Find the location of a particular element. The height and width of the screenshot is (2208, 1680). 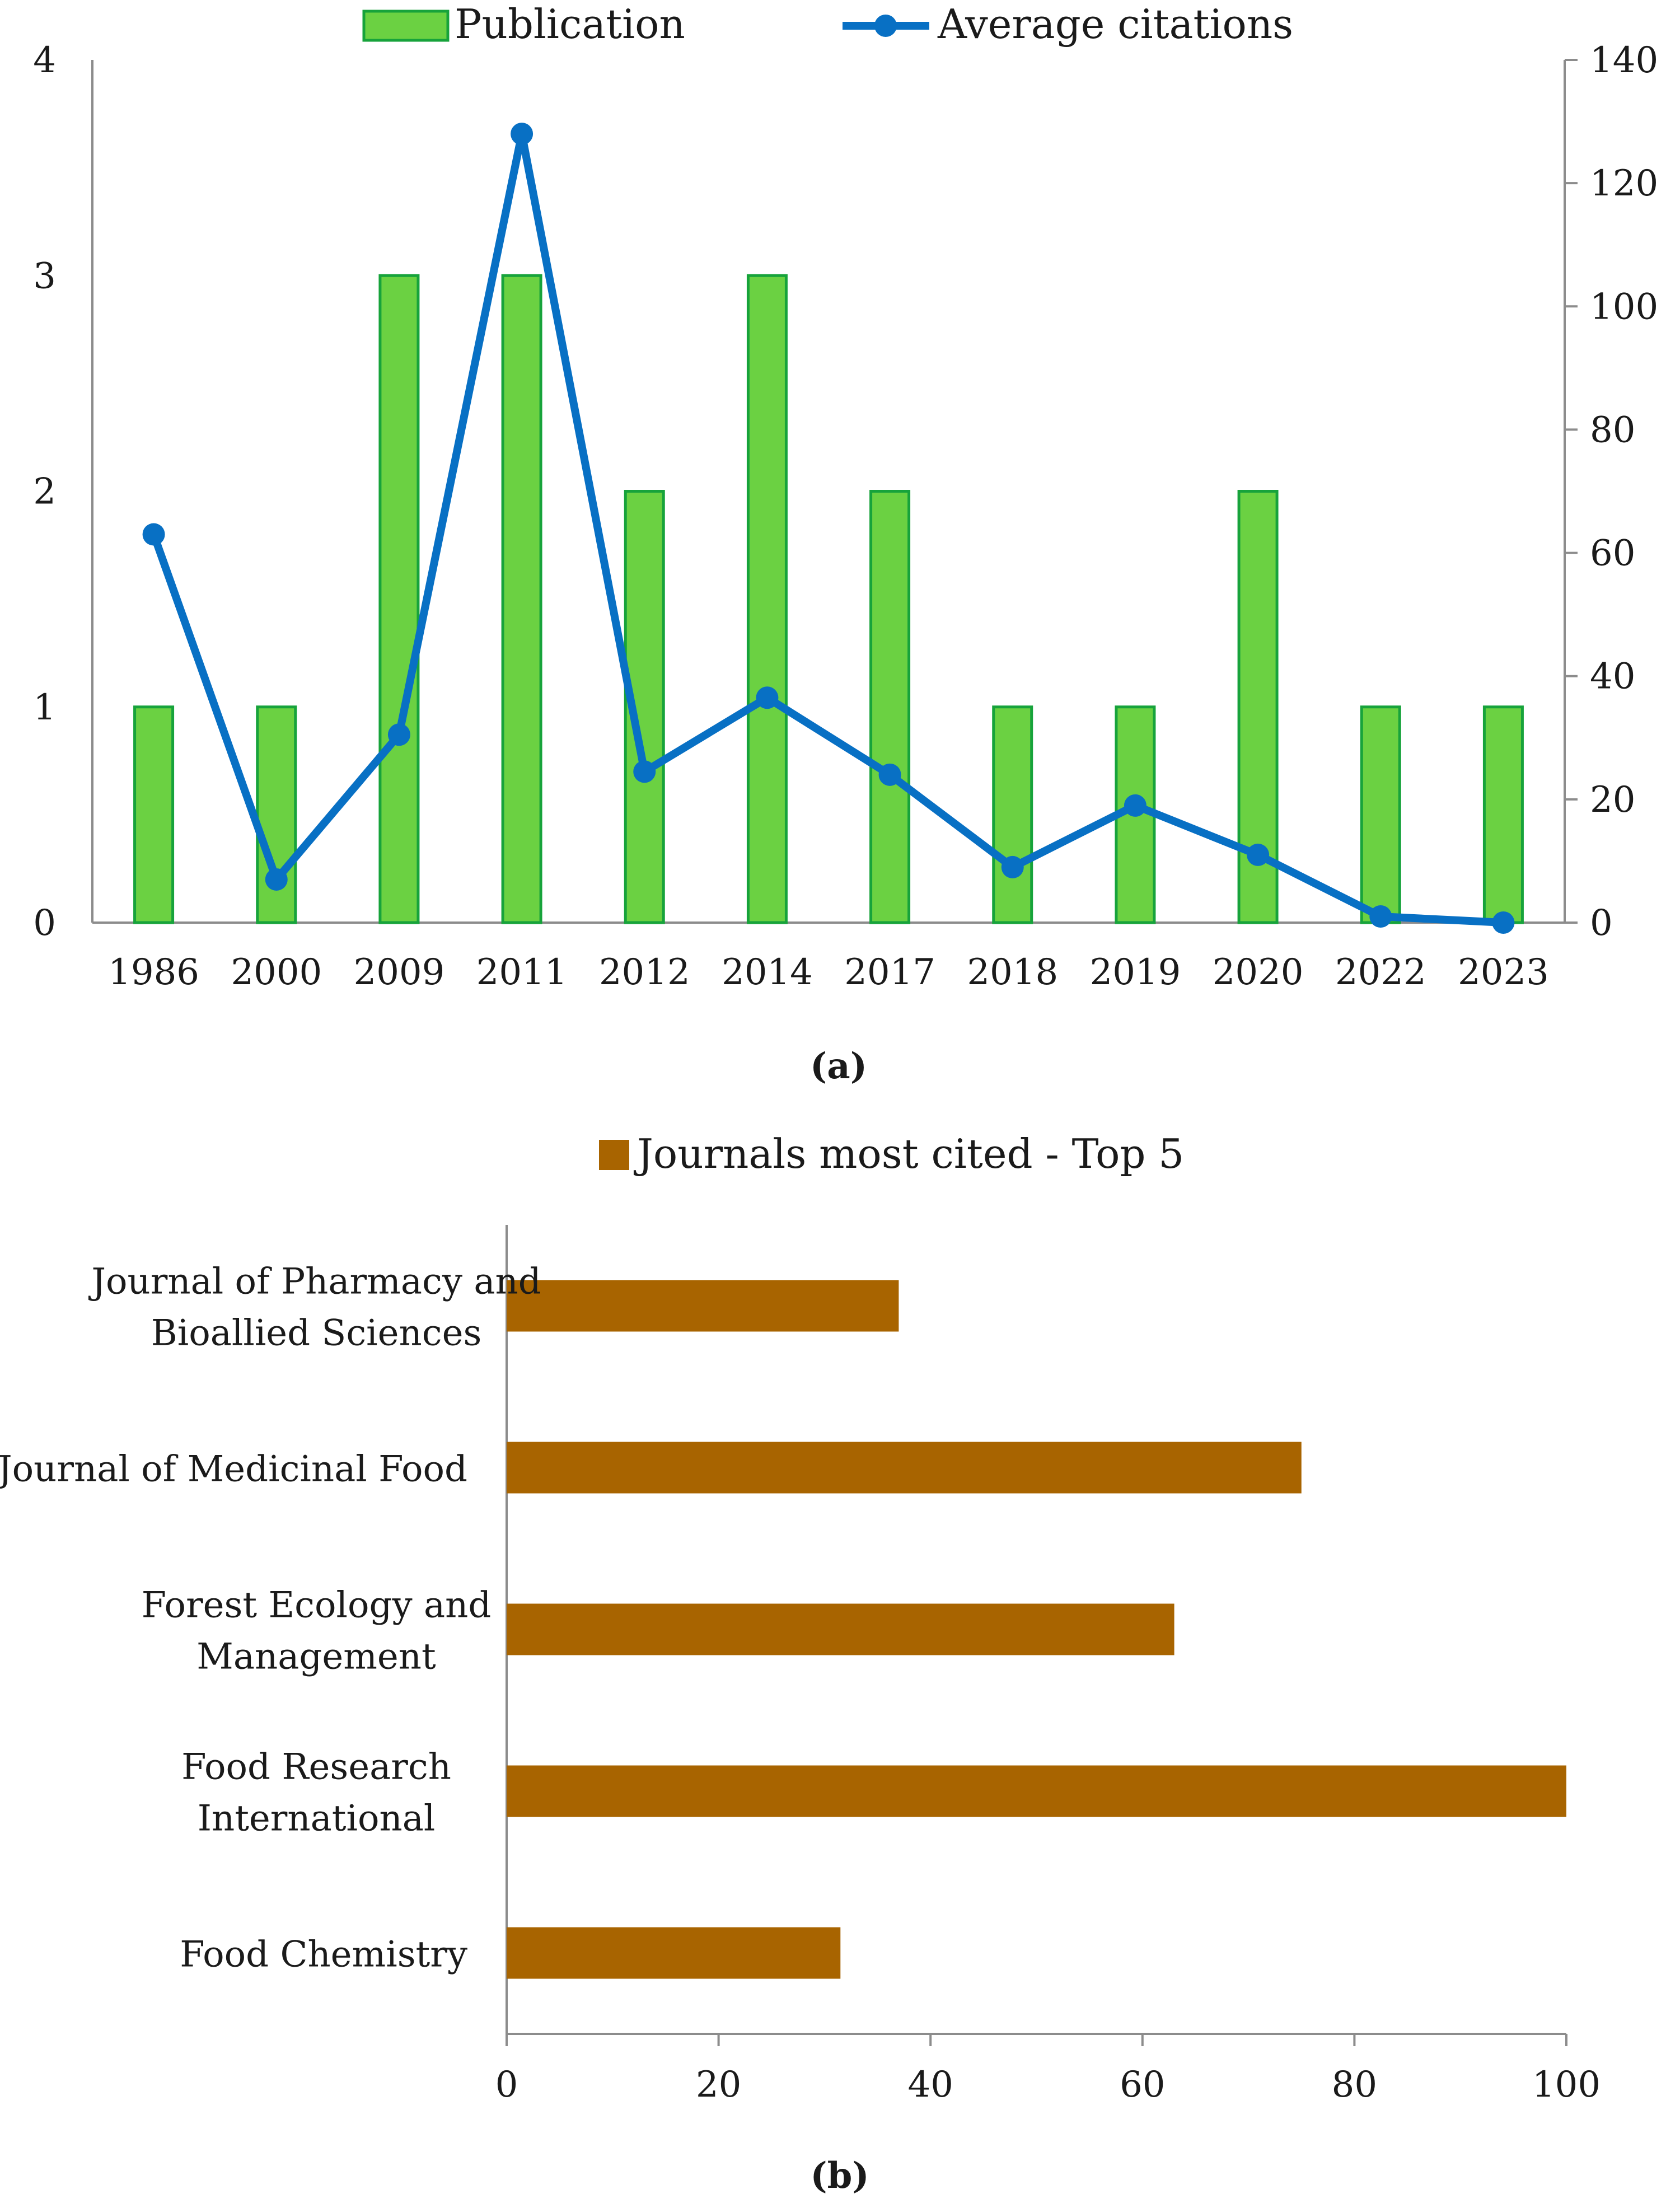

right-axis-ticks: 0 20 40 60 80 100 120 140 is located at coordinates (1611, 492).